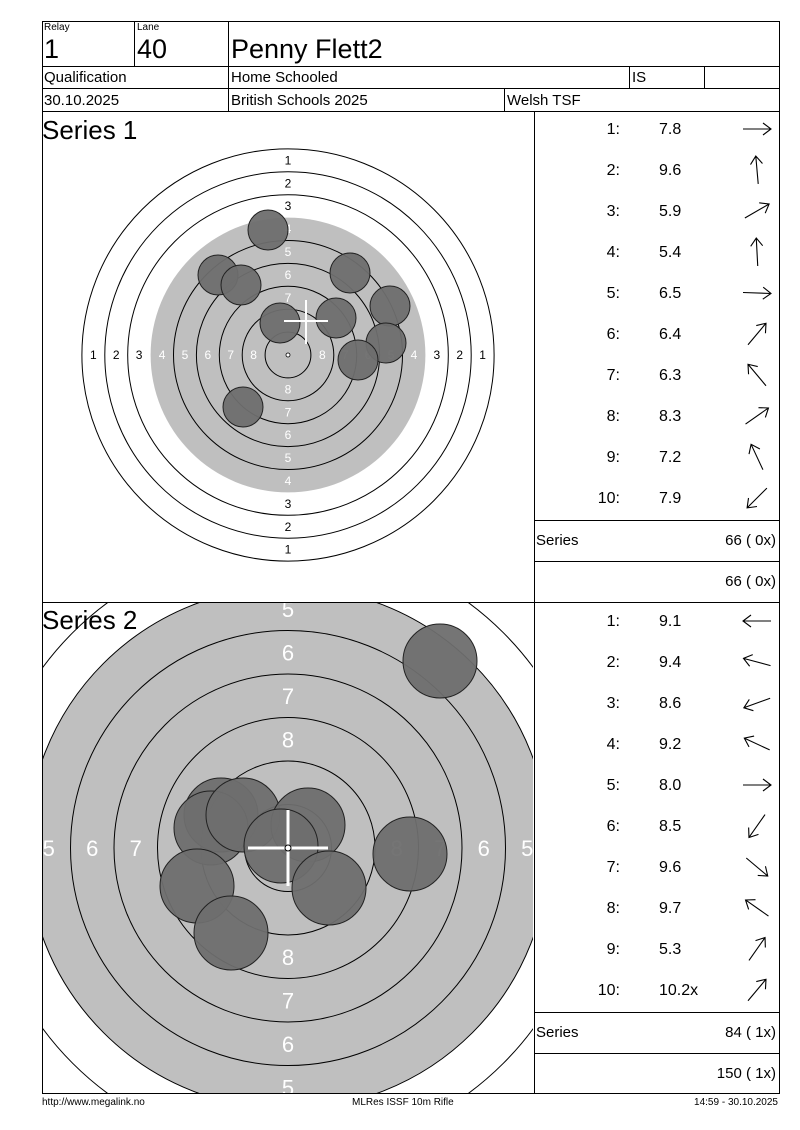 This screenshot has height=1130, width=800. What do you see at coordinates (670, 334) in the screenshot?
I see `shot-value: 6.4` at bounding box center [670, 334].